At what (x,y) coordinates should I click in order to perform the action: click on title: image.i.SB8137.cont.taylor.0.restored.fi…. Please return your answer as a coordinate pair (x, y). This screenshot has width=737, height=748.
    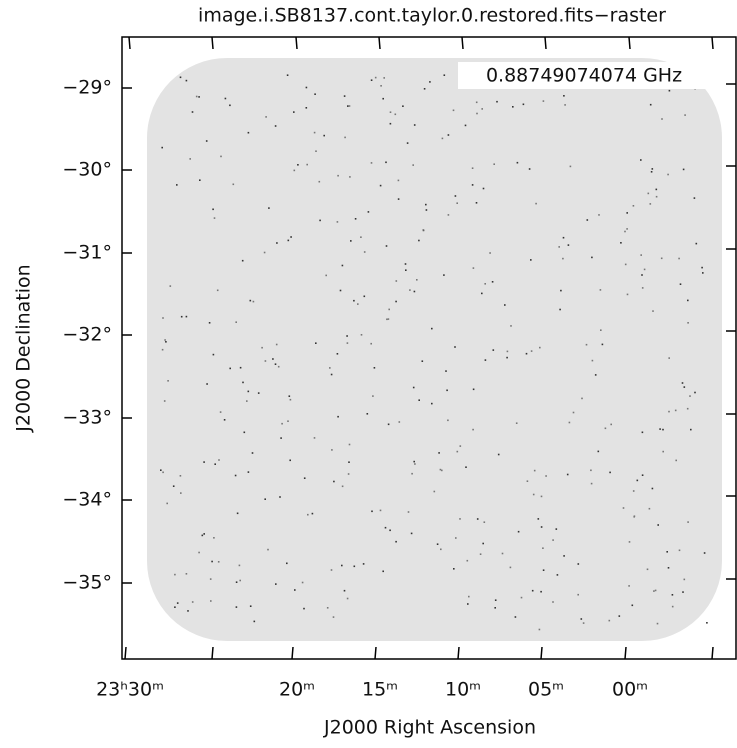
    Looking at the image, I should click on (432, 16).